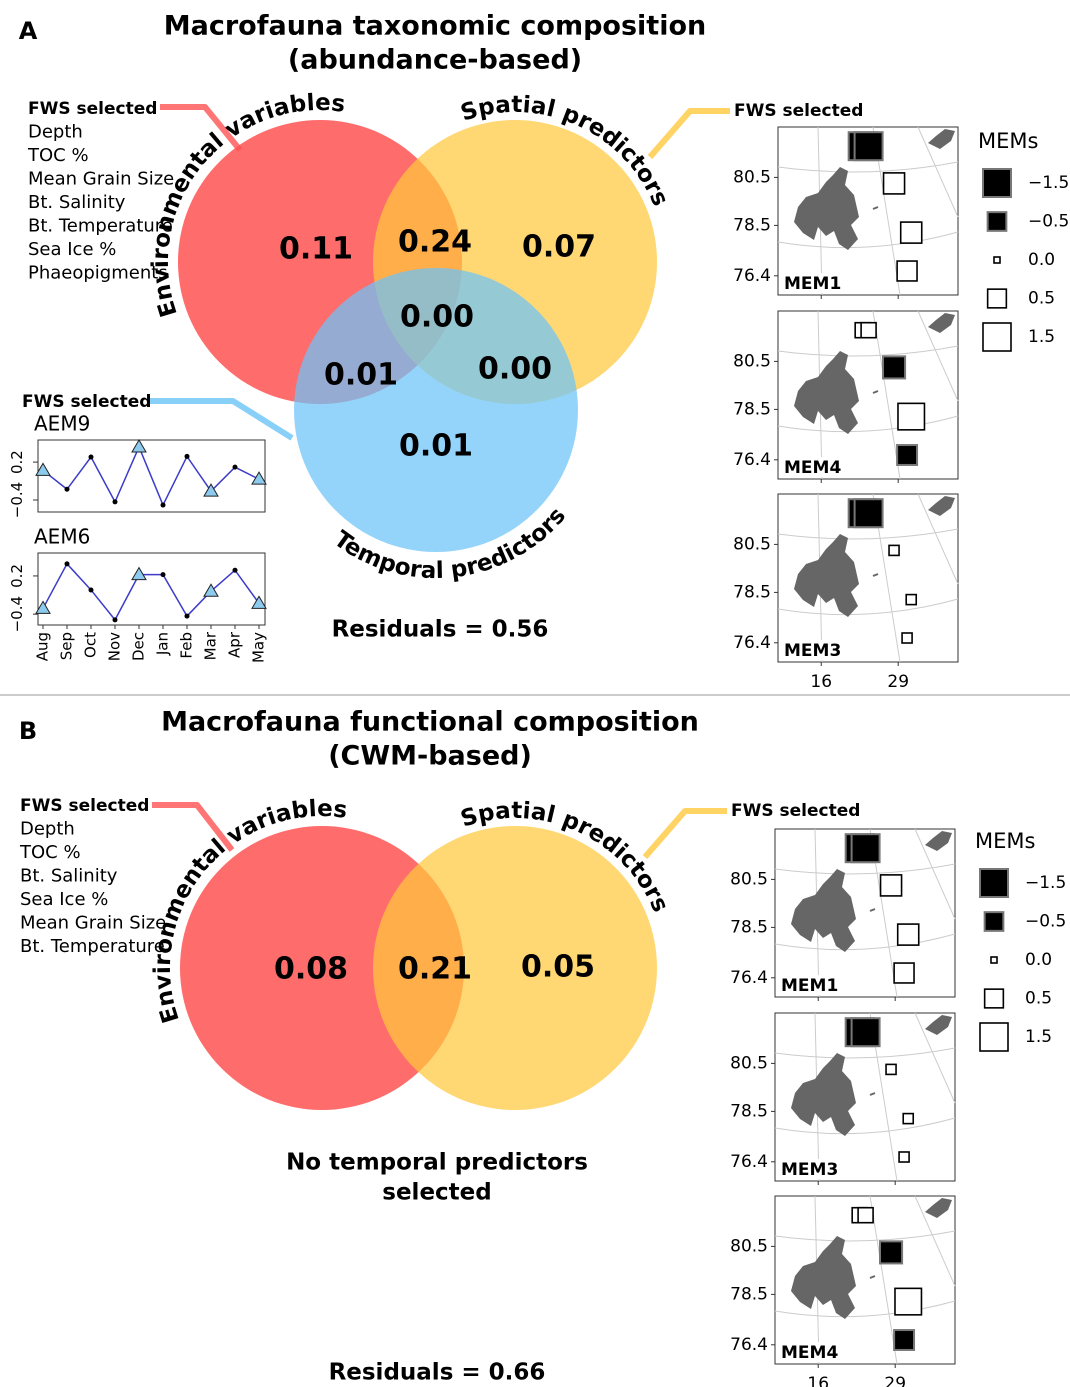  Describe the element at coordinates (28, 731) in the screenshot. I see `panel-label: B` at that location.